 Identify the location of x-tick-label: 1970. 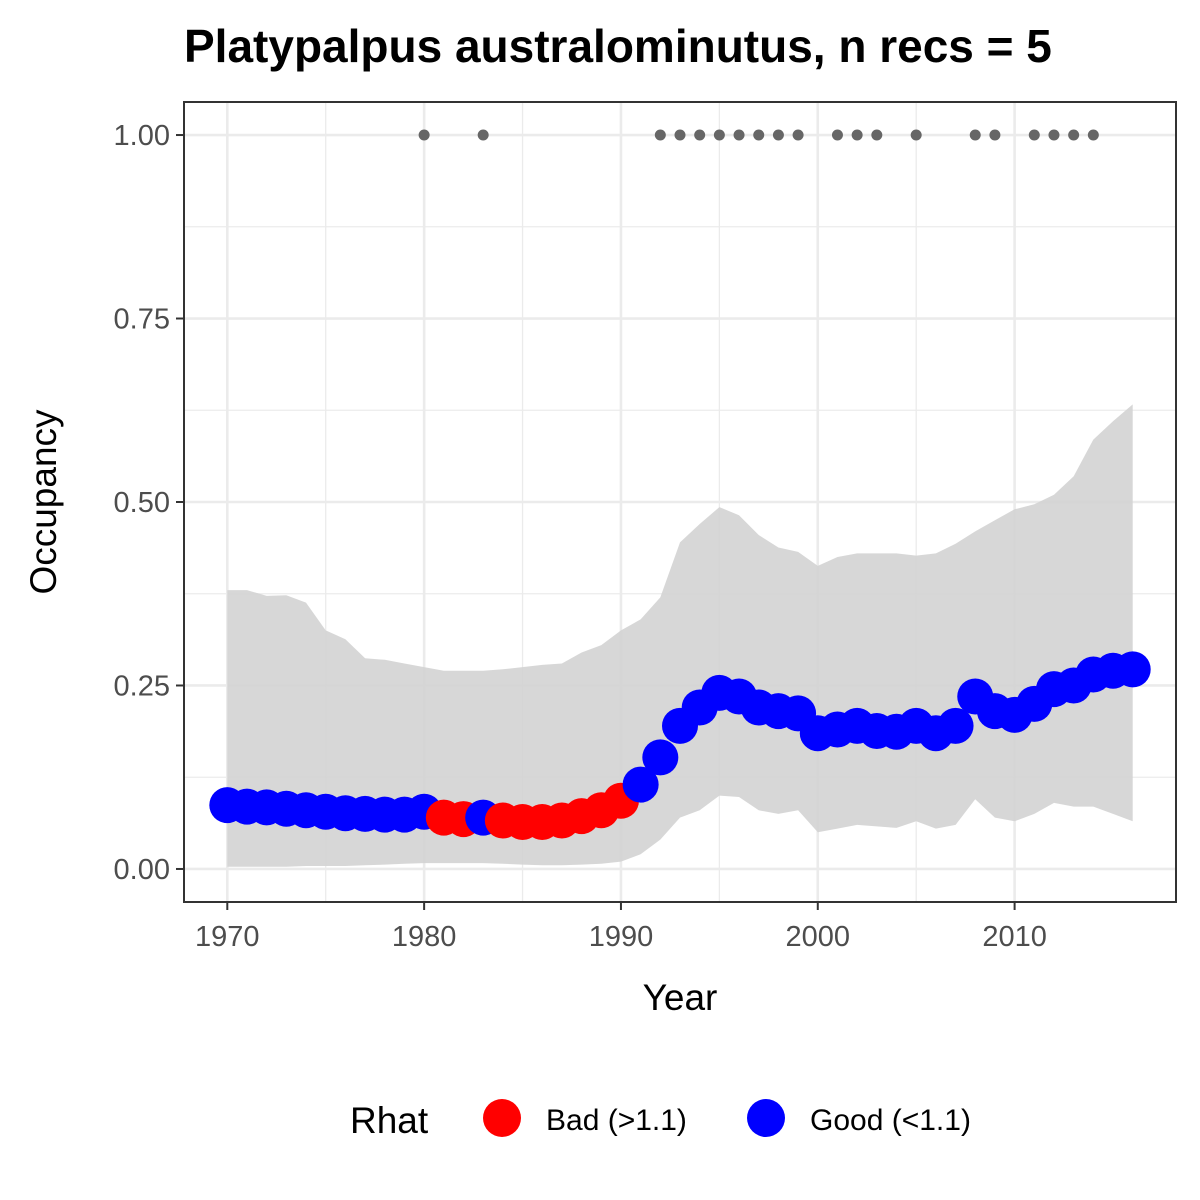
(227, 937).